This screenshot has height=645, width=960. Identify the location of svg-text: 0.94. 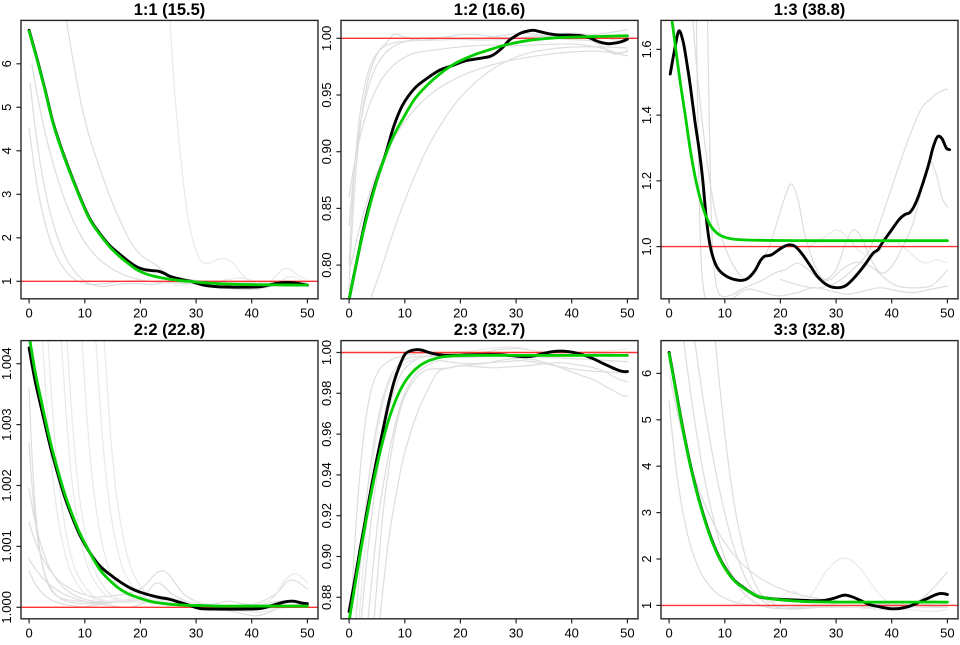
(326, 474).